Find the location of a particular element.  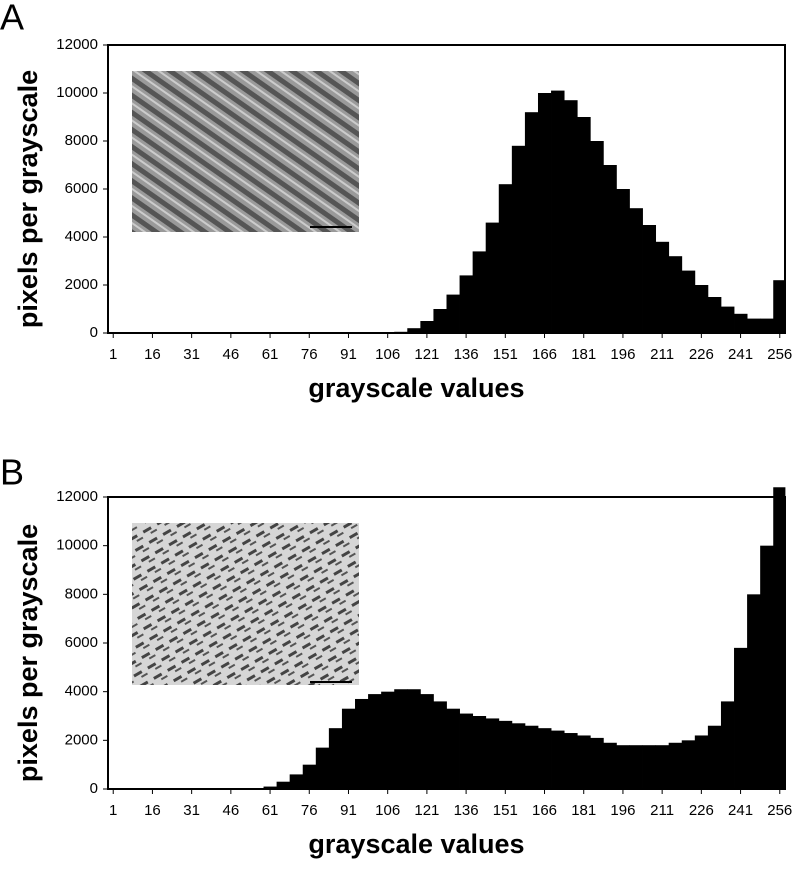

panel-label: B is located at coordinates (12, 472).